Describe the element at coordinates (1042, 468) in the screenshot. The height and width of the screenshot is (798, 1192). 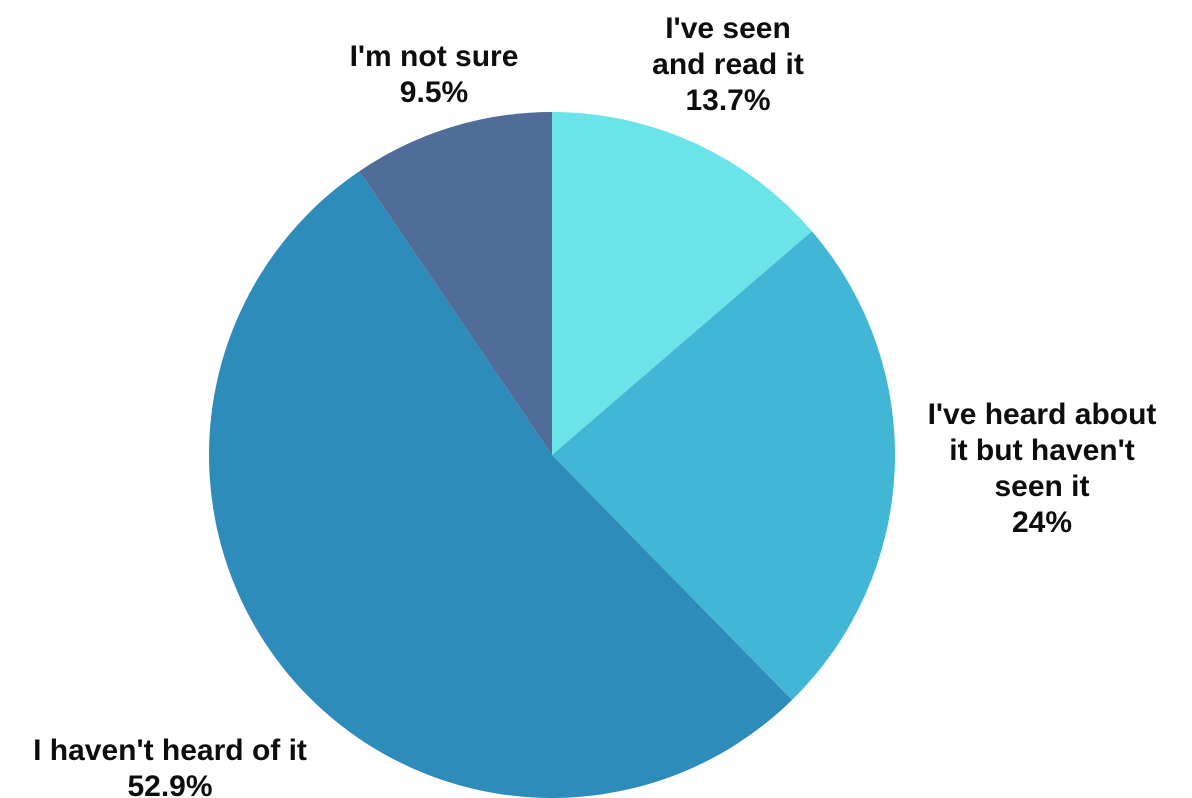
I see `slice-label-2: I've heard about it but haven't seen it 24%` at that location.